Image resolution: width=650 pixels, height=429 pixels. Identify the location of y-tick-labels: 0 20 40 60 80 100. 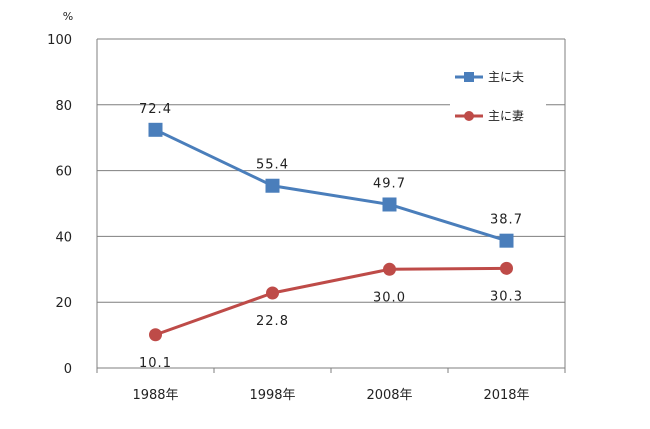
(59, 205).